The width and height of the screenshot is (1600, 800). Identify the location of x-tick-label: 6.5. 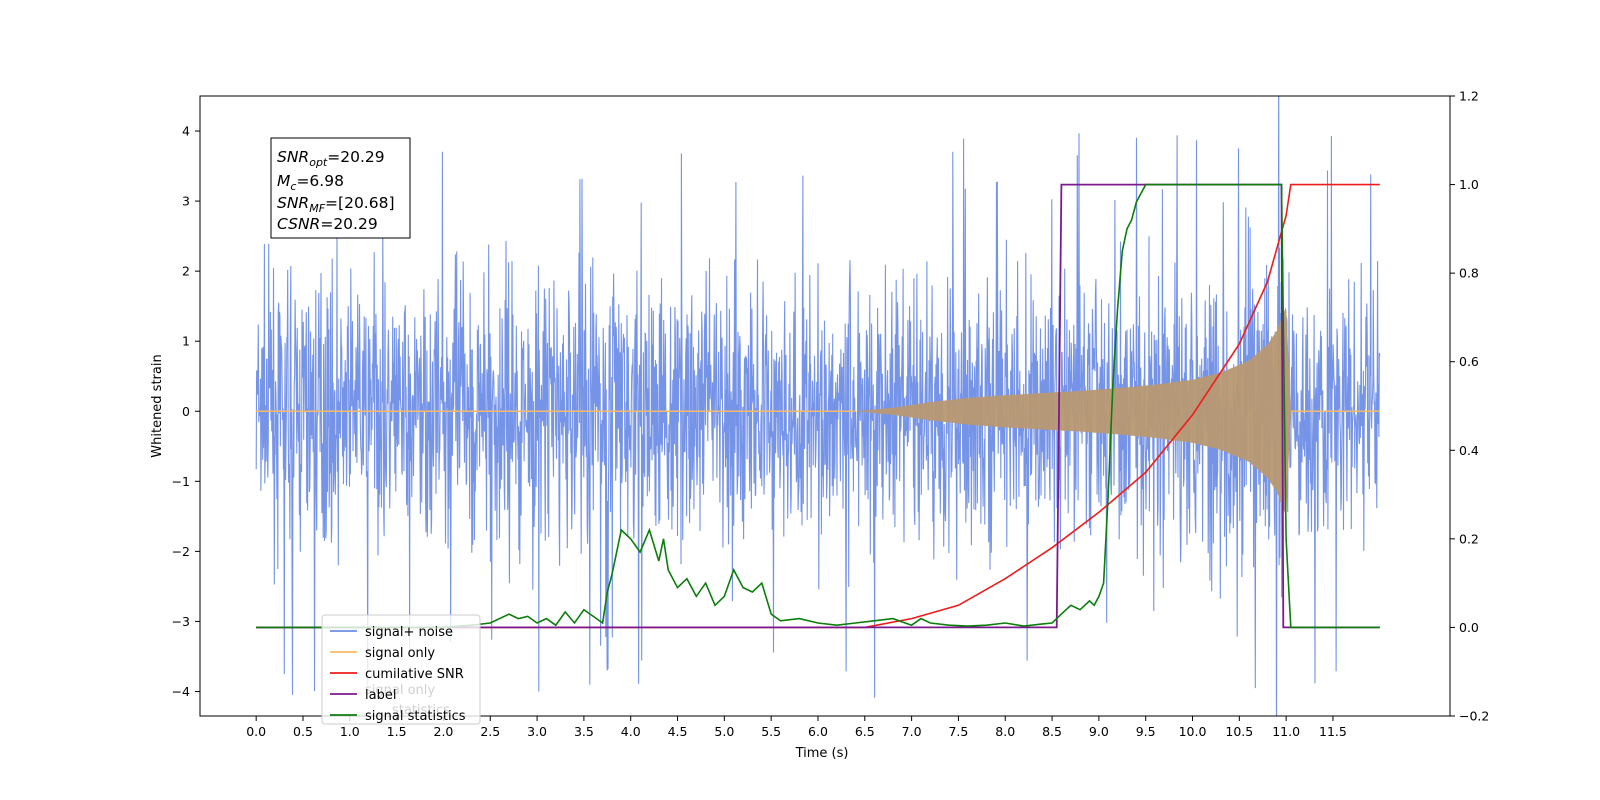
(865, 731).